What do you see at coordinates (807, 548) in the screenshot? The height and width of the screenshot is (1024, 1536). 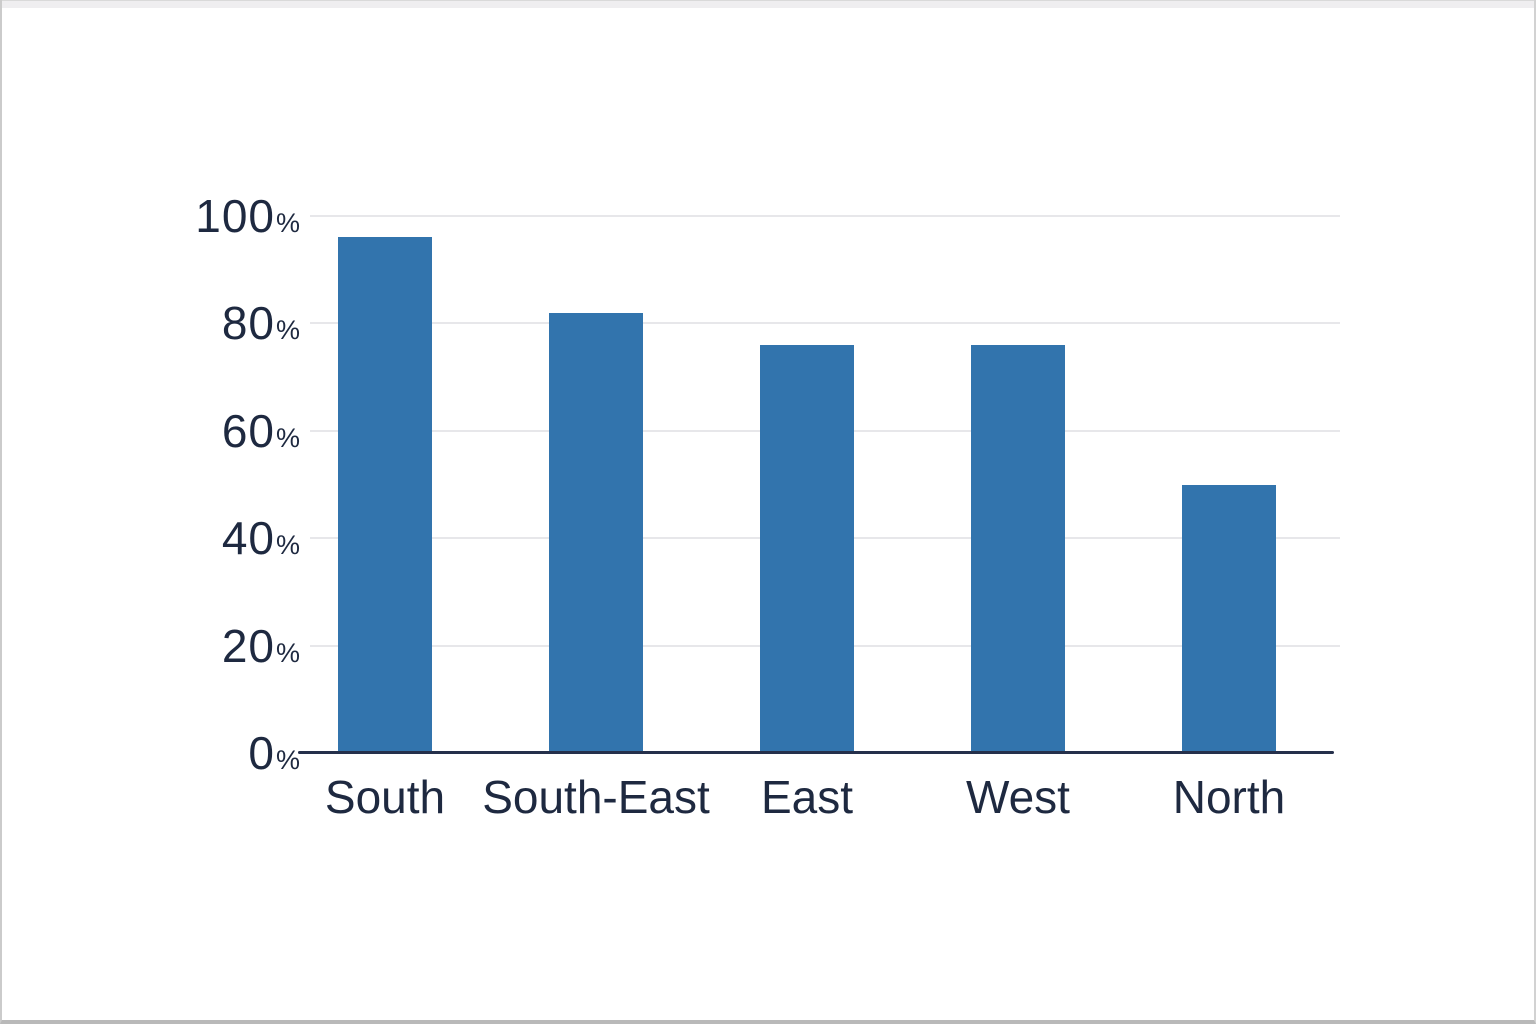 I see `bar-east` at bounding box center [807, 548].